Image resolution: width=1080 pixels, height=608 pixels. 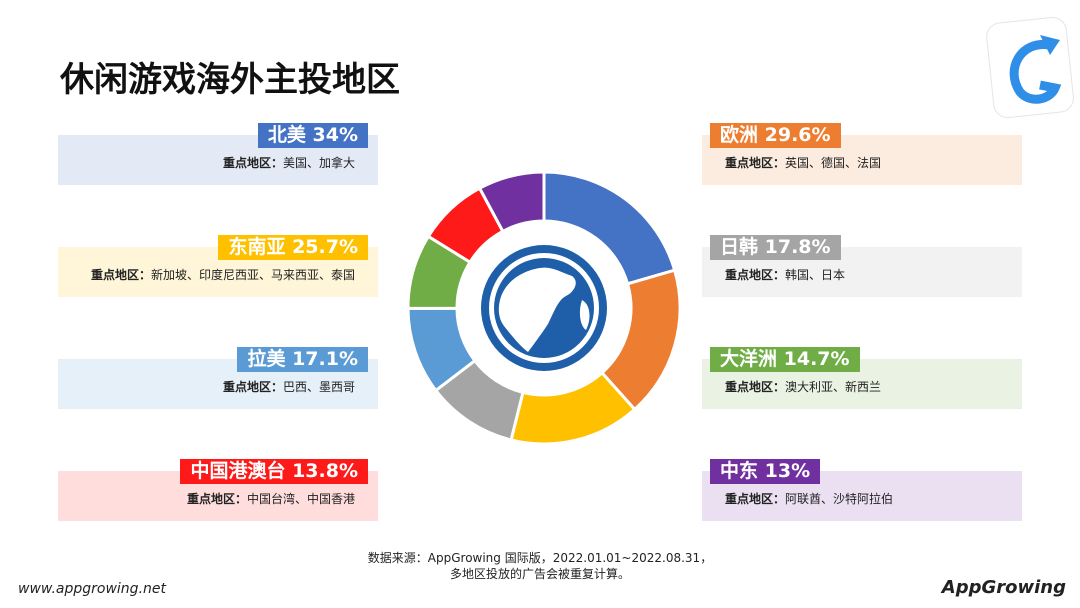 I want to click on region-name: 中国港澳台, so click(x=238, y=471).